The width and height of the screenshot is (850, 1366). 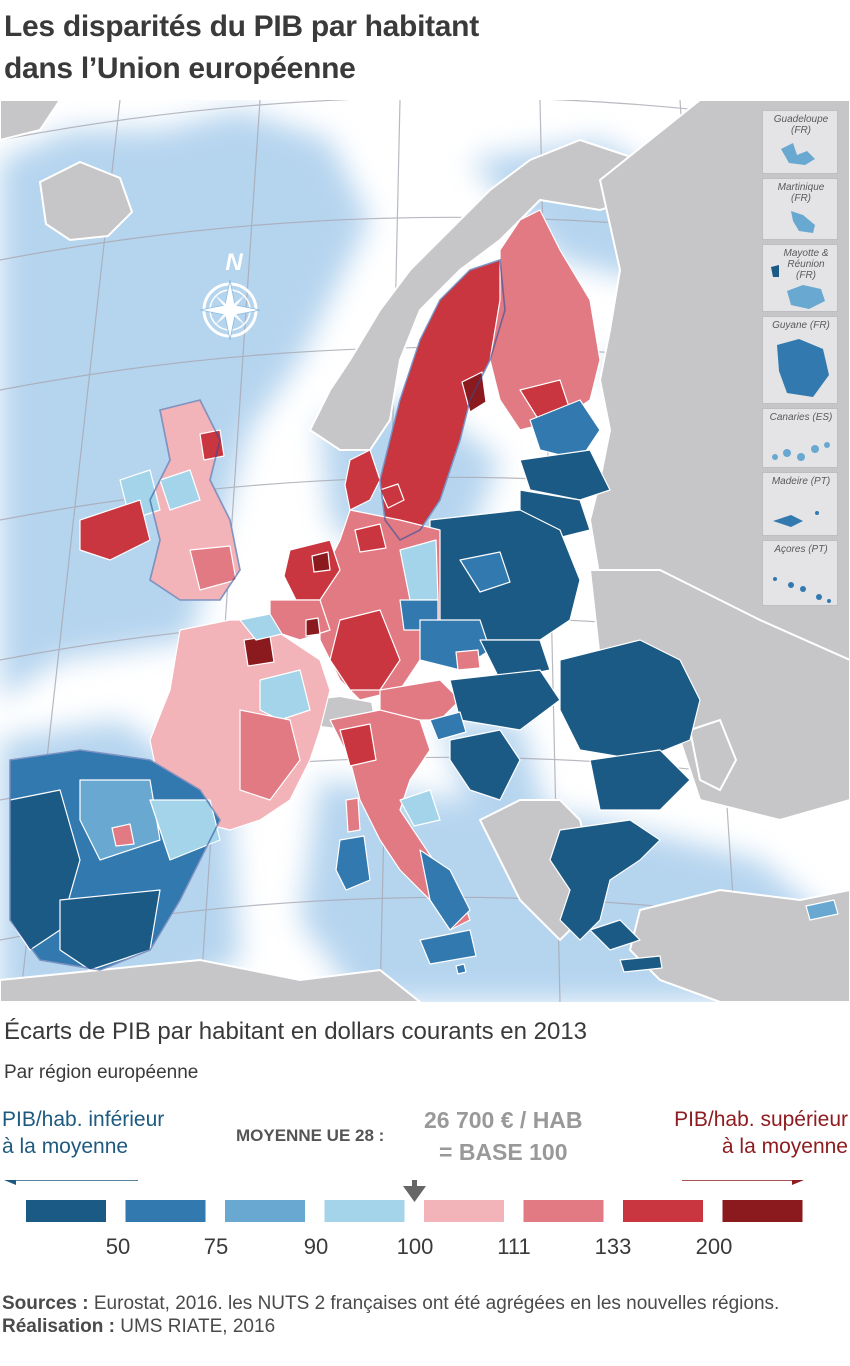 What do you see at coordinates (798, 1182) in the screenshot?
I see `right-arrow-icon` at bounding box center [798, 1182].